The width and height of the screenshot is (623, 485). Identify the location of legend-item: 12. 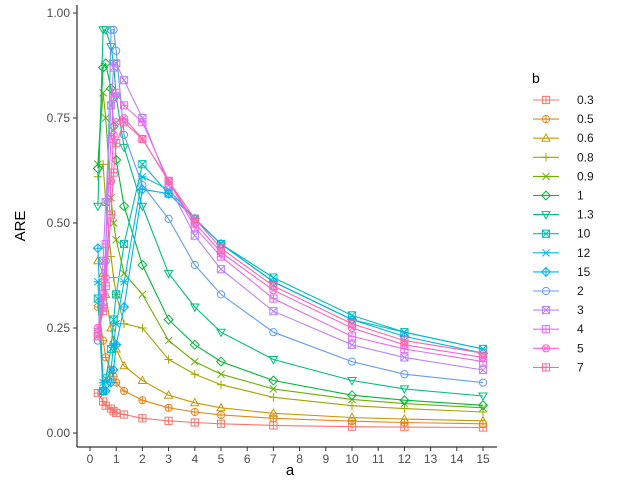
(562, 253).